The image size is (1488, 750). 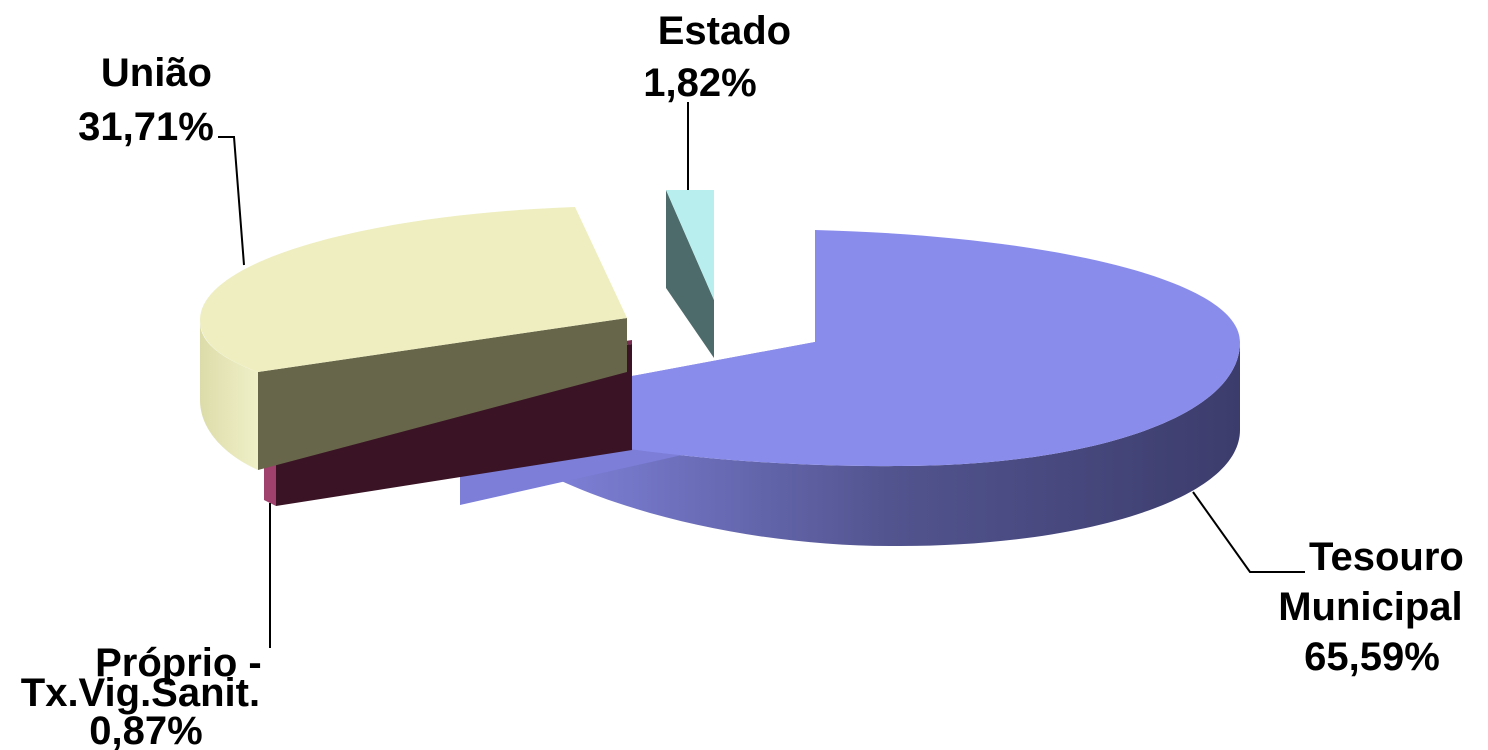 What do you see at coordinates (413, 289) in the screenshot?
I see `slice-uniao-top` at bounding box center [413, 289].